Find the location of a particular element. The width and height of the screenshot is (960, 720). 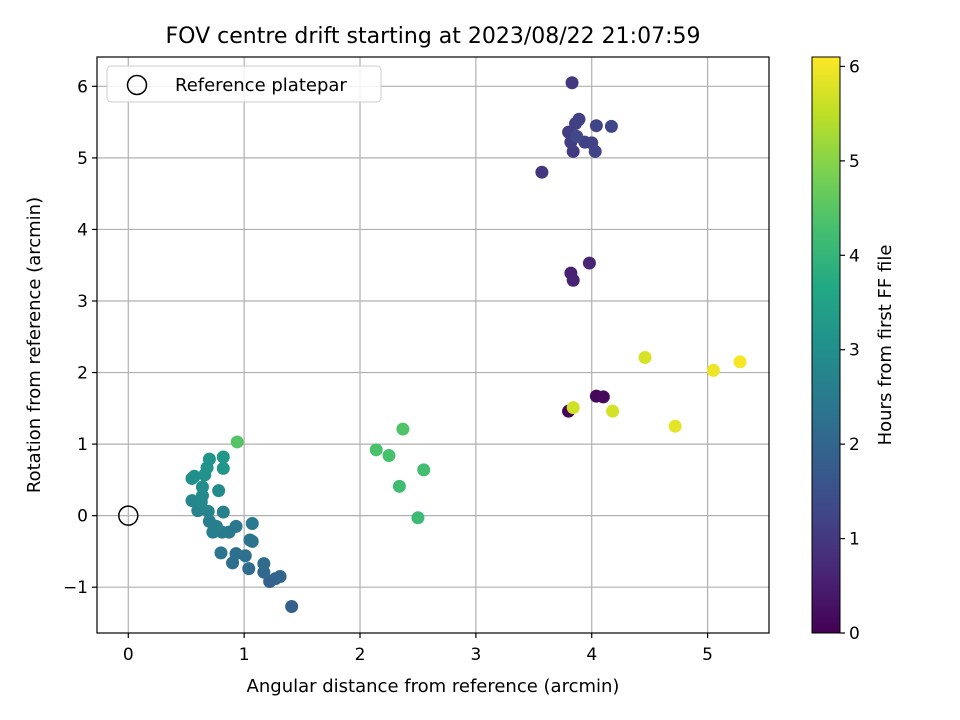

colorbar-tick-label: 6 is located at coordinates (854, 67).